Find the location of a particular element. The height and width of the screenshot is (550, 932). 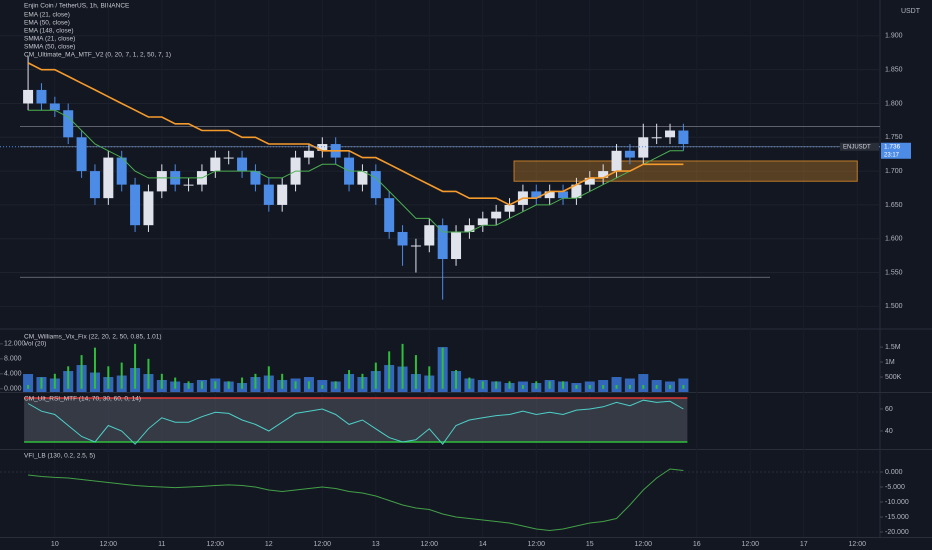

y-tick-label: 1.550 is located at coordinates (894, 272).